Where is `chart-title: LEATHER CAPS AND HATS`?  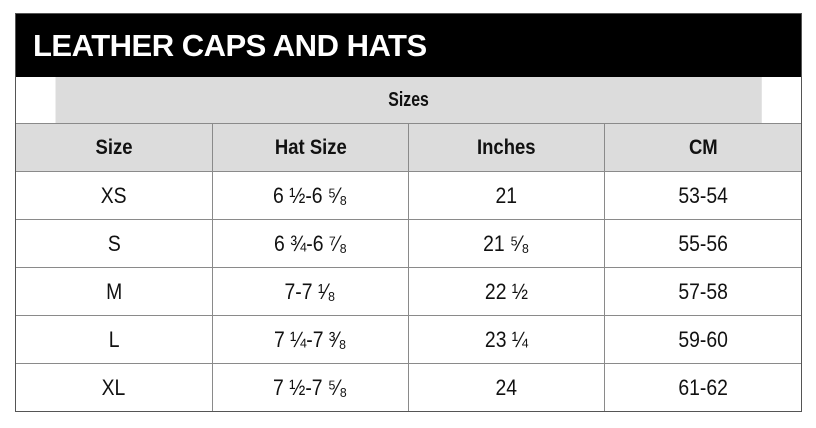 chart-title: LEATHER CAPS AND HATS is located at coordinates (408, 45).